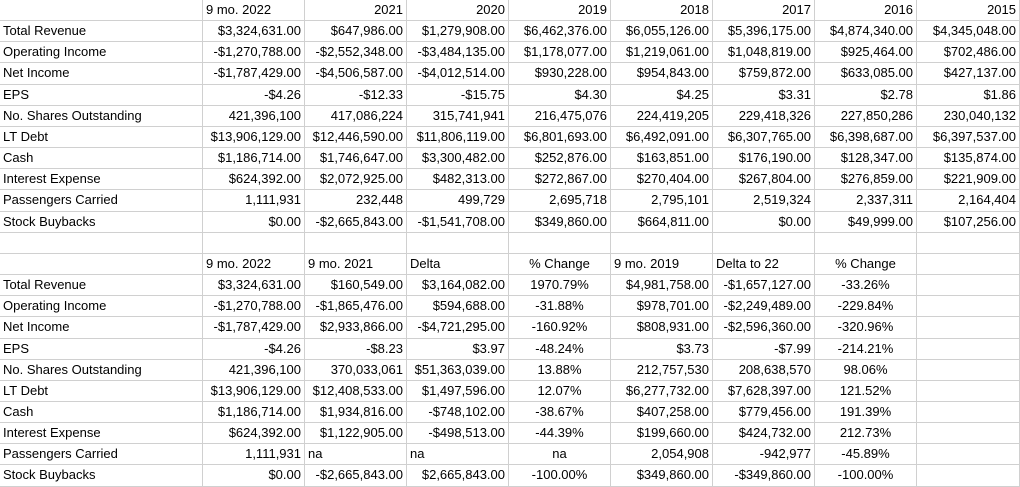  Describe the element at coordinates (662, 116) in the screenshot. I see `value-cell: 224,419,205` at that location.